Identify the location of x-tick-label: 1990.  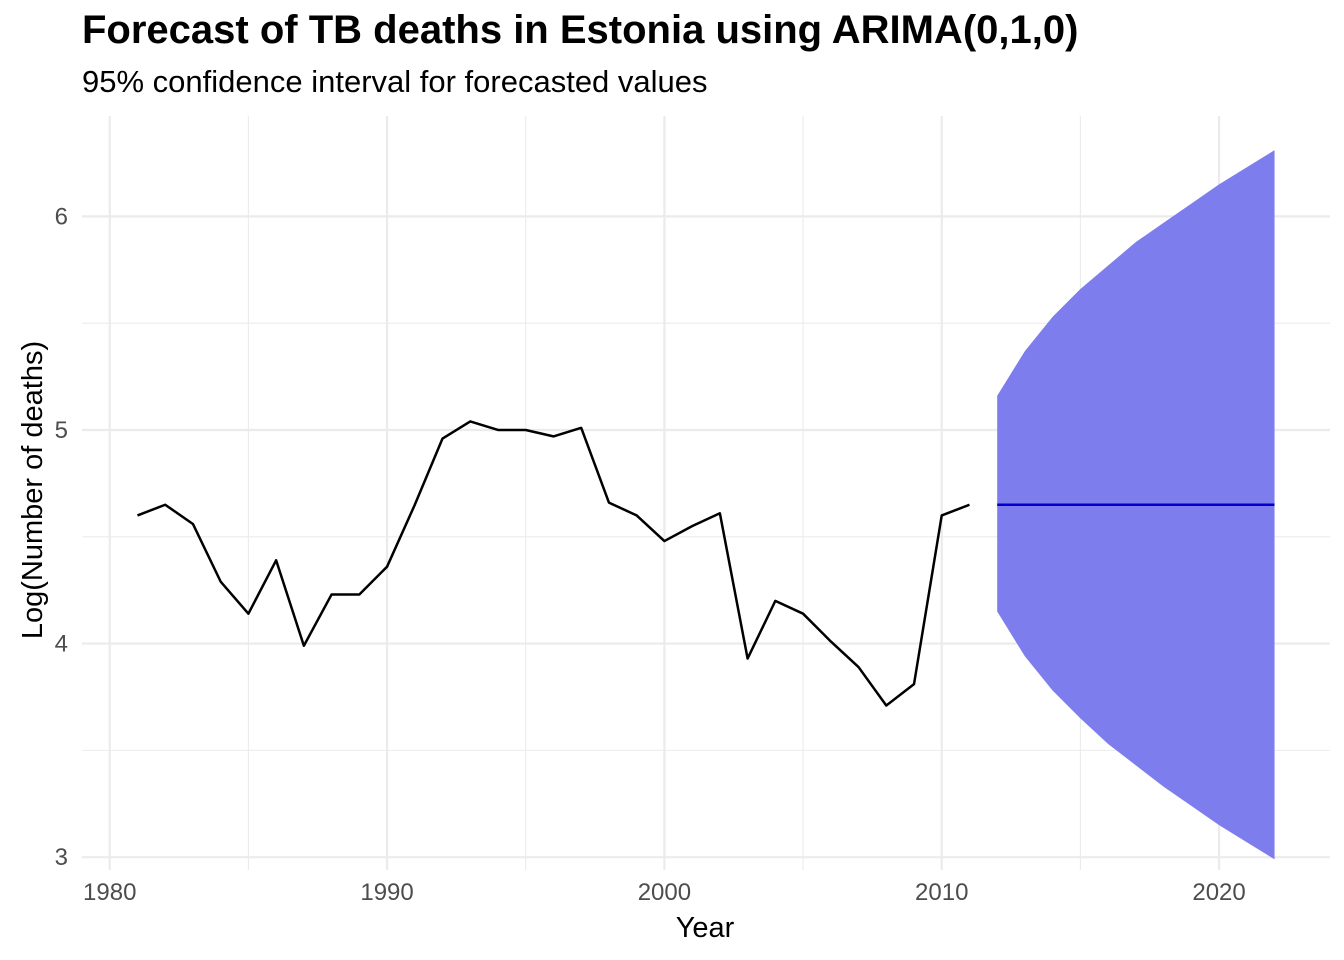
(386, 892).